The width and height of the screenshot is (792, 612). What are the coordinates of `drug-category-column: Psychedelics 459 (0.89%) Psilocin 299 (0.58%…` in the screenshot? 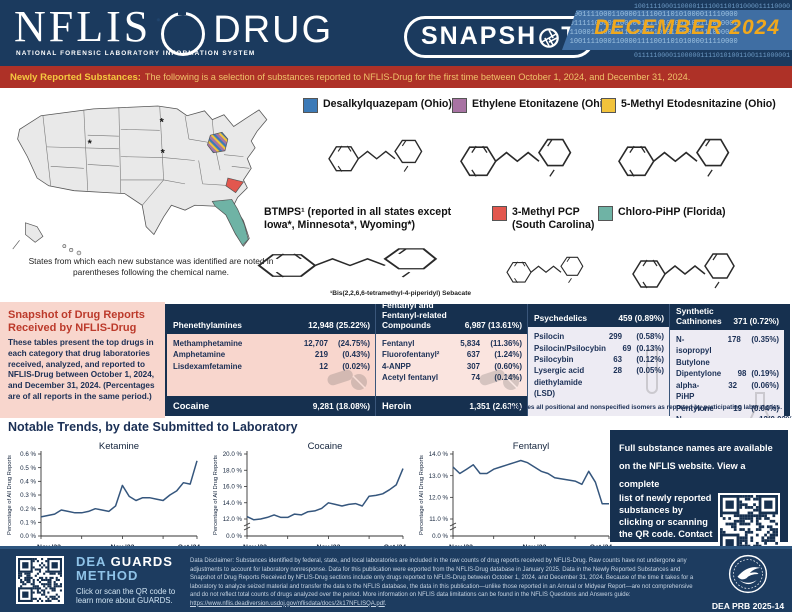 It's located at (598, 360).